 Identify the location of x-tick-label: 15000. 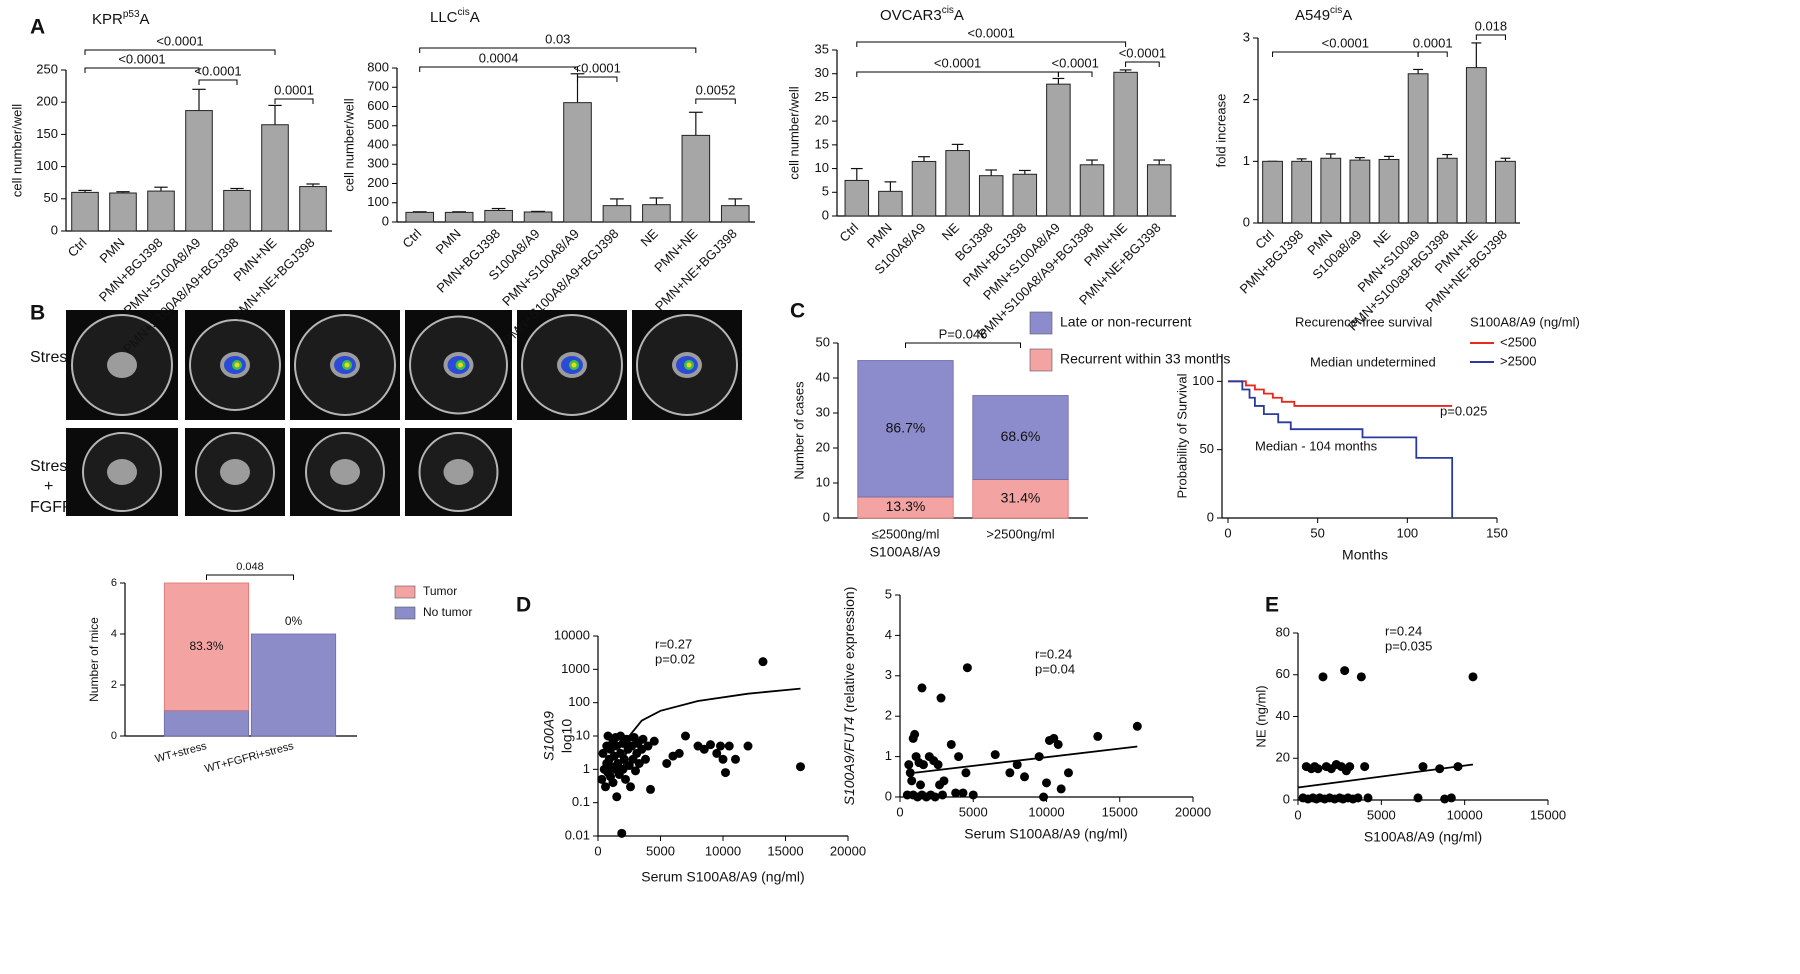
(1548, 814).